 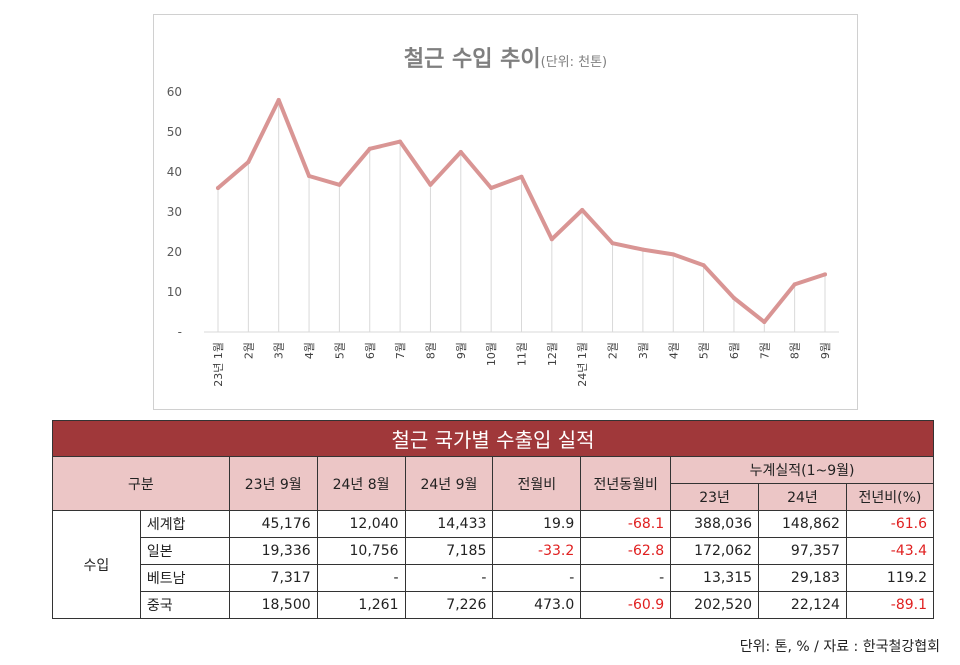 What do you see at coordinates (218, 364) in the screenshot?
I see `x-tick-label: 23년 1월` at bounding box center [218, 364].